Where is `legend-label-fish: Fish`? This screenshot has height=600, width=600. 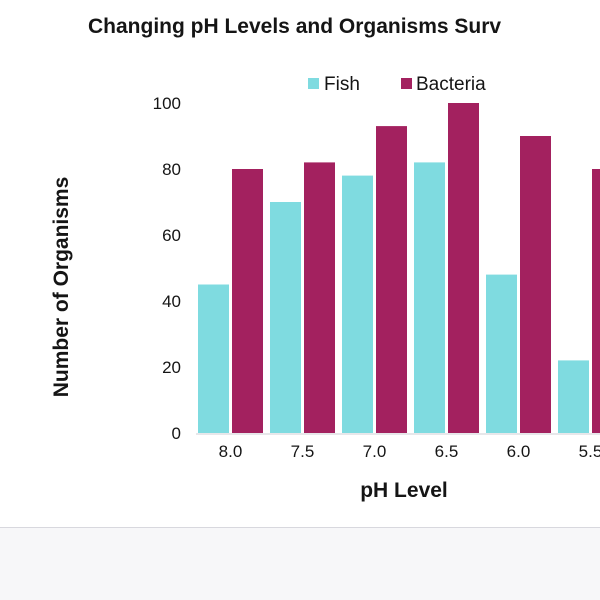
legend-label-fish: Fish is located at coordinates (342, 84).